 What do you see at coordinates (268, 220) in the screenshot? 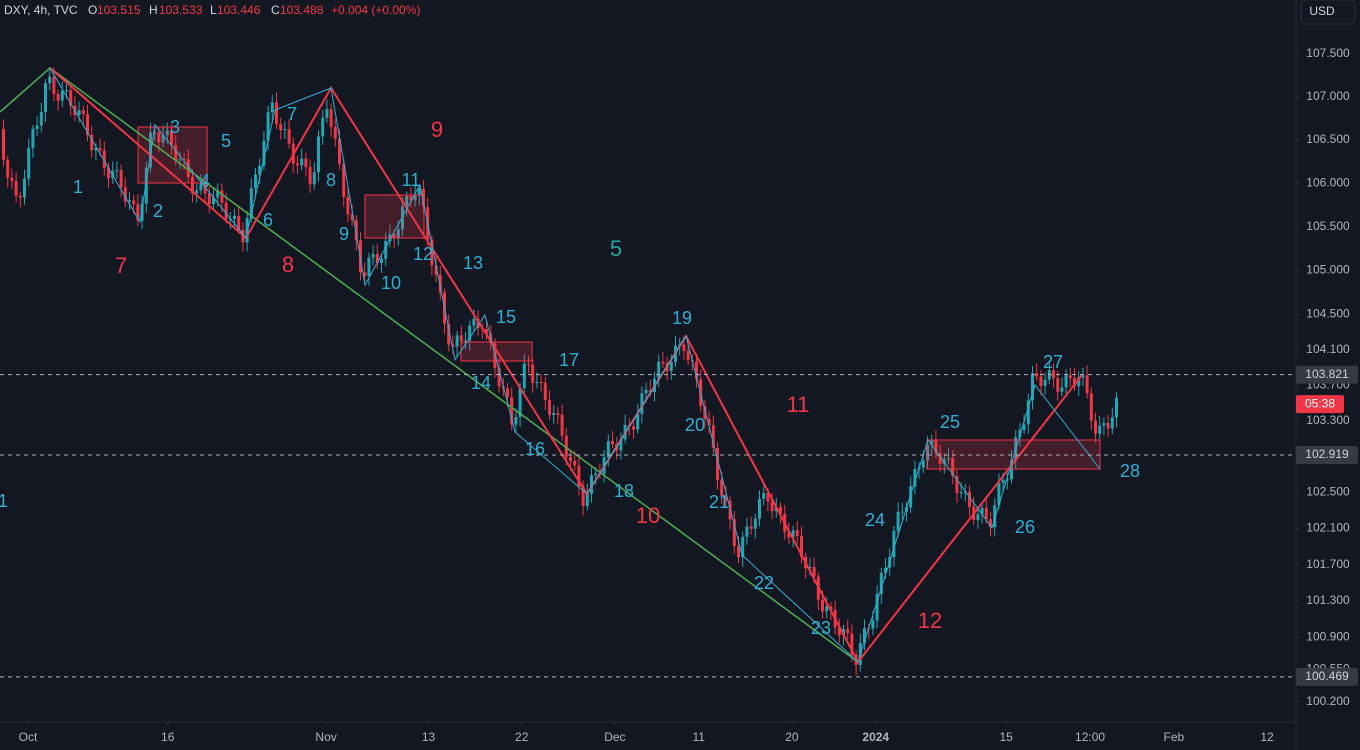
I see `wave-label: 6` at bounding box center [268, 220].